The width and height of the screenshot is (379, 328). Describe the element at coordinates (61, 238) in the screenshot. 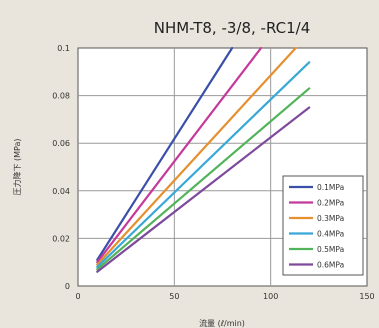

I see `y-tick-label: 0.02` at that location.